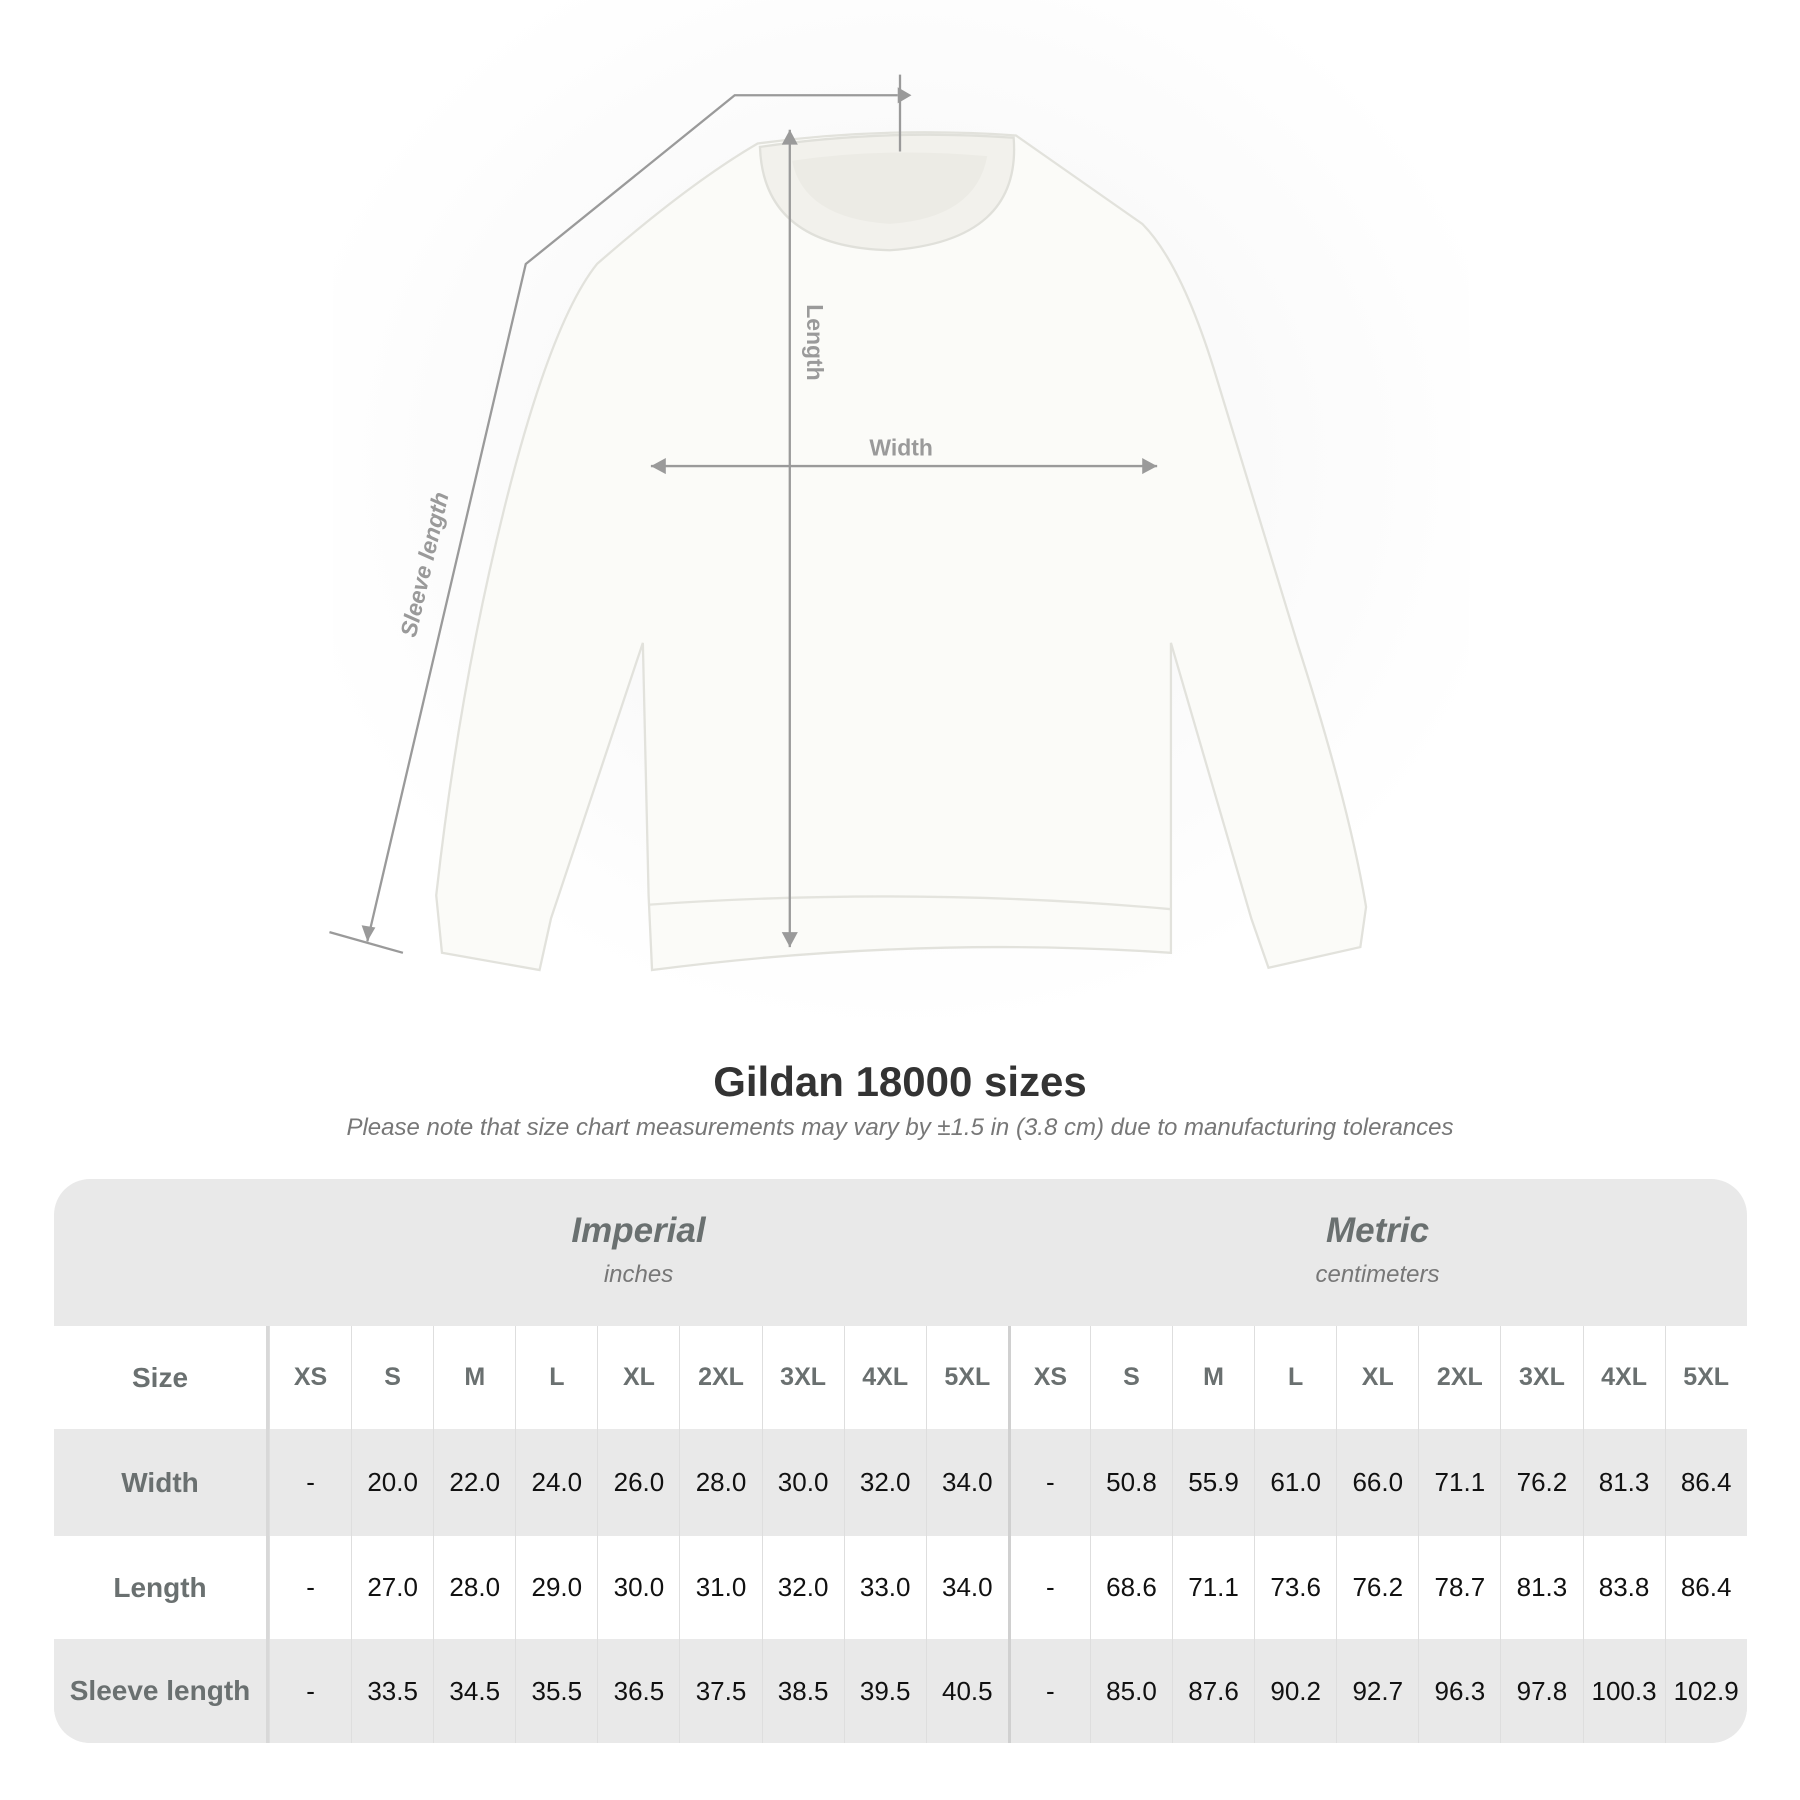 Image resolution: width=1800 pixels, height=1800 pixels. Describe the element at coordinates (310, 1377) in the screenshot. I see `size-header-imperial: XS` at that location.